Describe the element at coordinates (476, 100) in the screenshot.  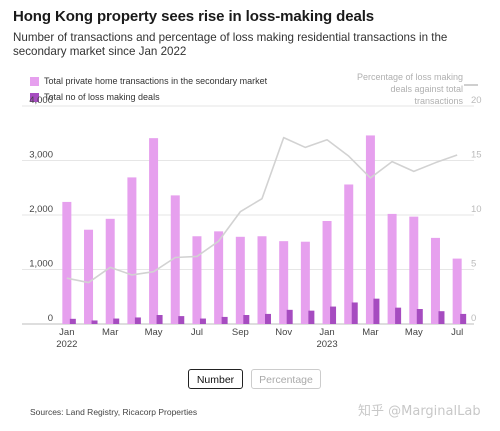
I see `y2-tick-label: 20` at that location.